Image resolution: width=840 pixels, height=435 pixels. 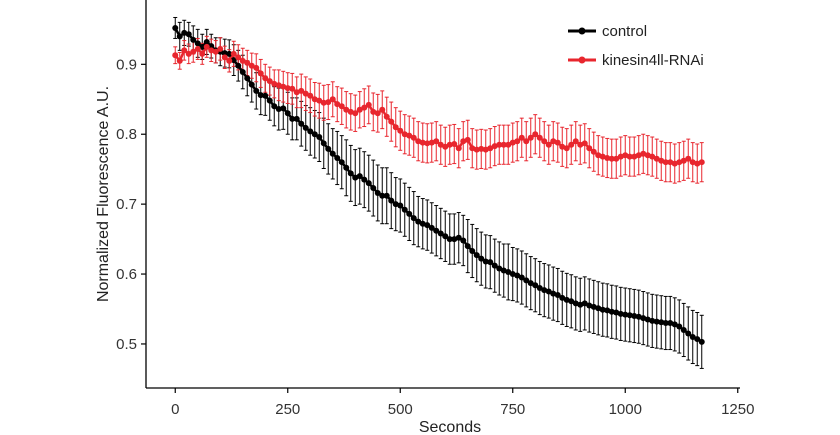 I want to click on x-tick-label: 1250, so click(x=737, y=409).